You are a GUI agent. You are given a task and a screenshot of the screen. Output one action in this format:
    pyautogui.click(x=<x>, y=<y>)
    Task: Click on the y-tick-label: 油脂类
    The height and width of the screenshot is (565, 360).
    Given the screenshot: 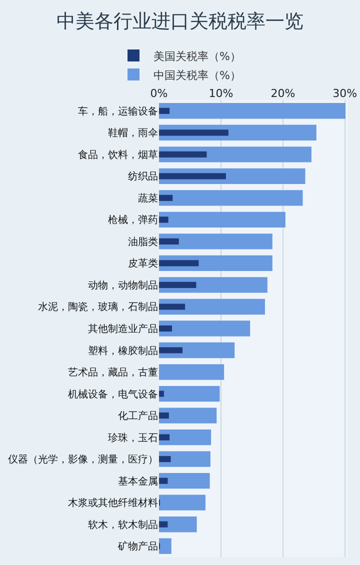 What is the action you would take?
    pyautogui.click(x=143, y=242)
    